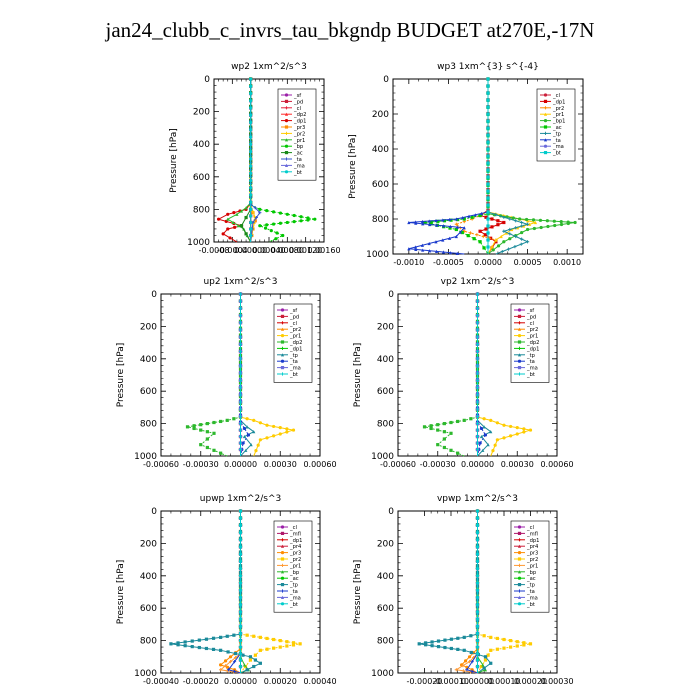 Image resolution: width=700 pixels, height=700 pixels. I want to click on chart0-legend-label: _ta, so click(297, 160).